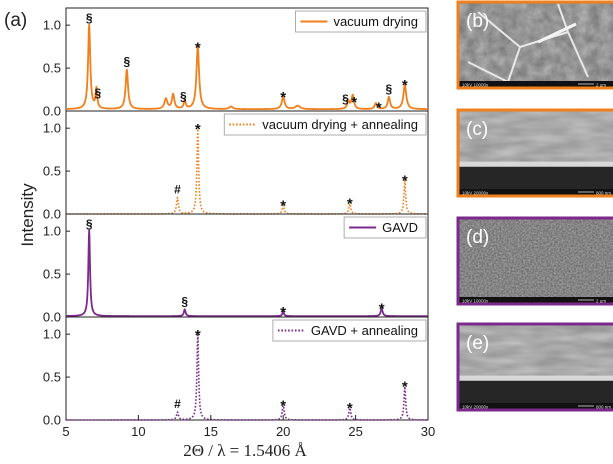 The image size is (613, 464). What do you see at coordinates (364, 330) in the screenshot?
I see `legend-label: GAVD + annealing` at bounding box center [364, 330].